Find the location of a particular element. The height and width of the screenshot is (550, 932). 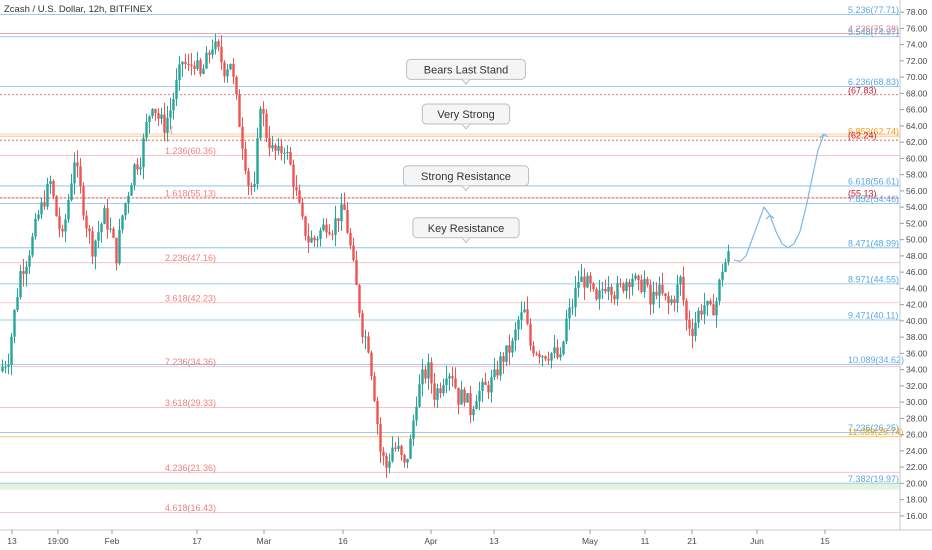

x-tick-label: 21 is located at coordinates (692, 541).